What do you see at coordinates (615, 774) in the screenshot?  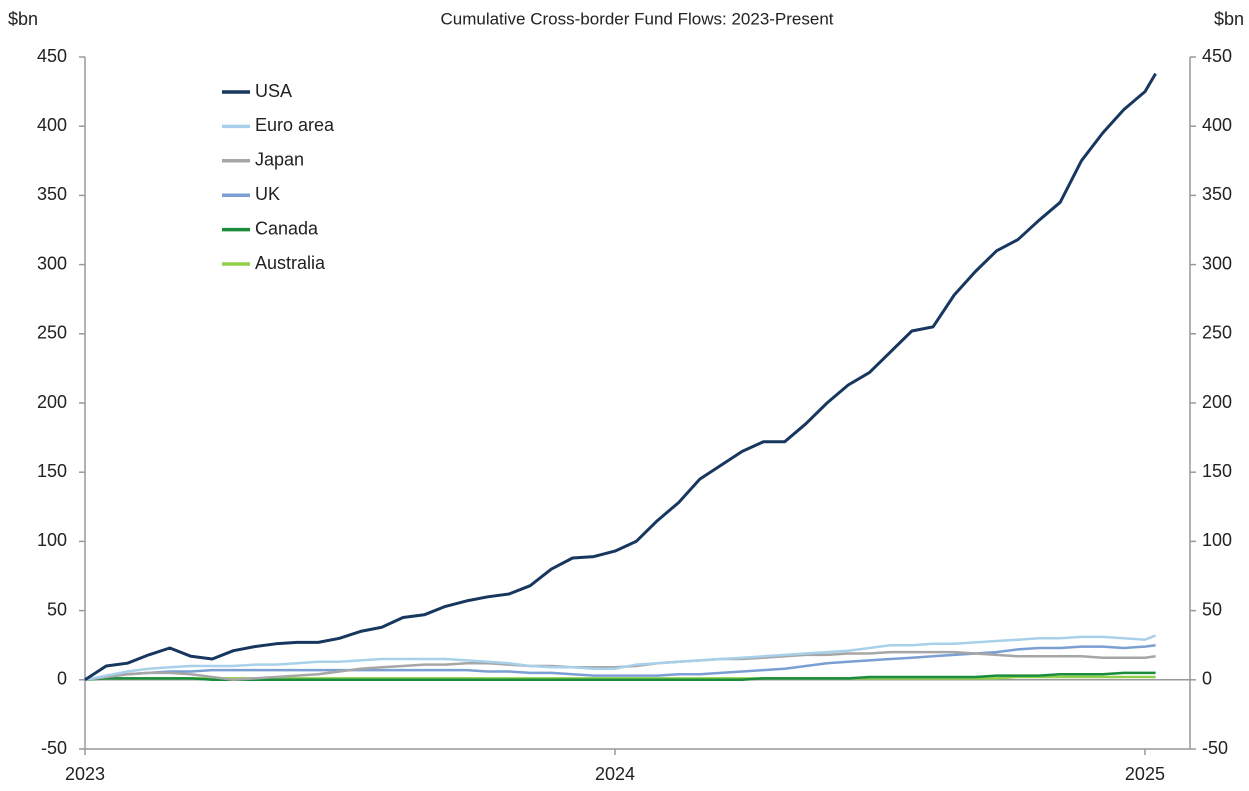 I see `x-tick-label: 2024` at bounding box center [615, 774].